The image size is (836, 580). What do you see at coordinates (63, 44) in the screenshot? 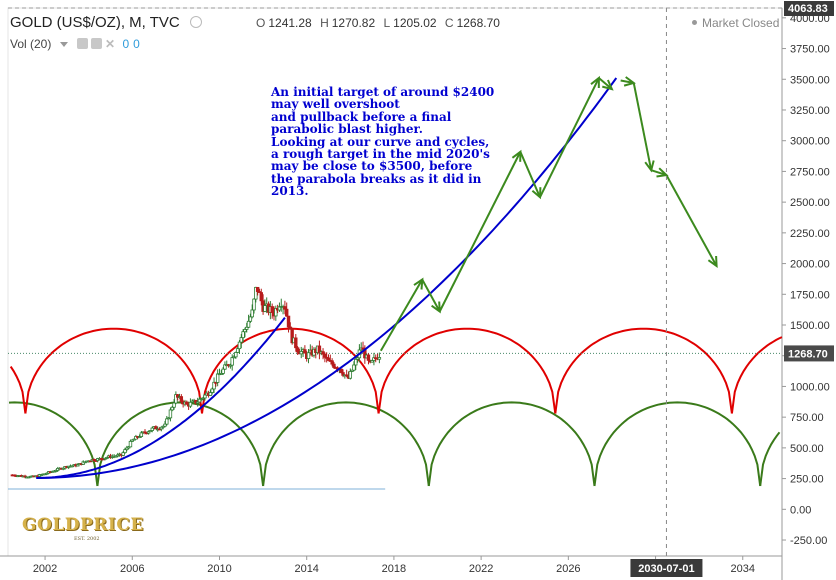
I see `chevron-down-icon` at bounding box center [63, 44].